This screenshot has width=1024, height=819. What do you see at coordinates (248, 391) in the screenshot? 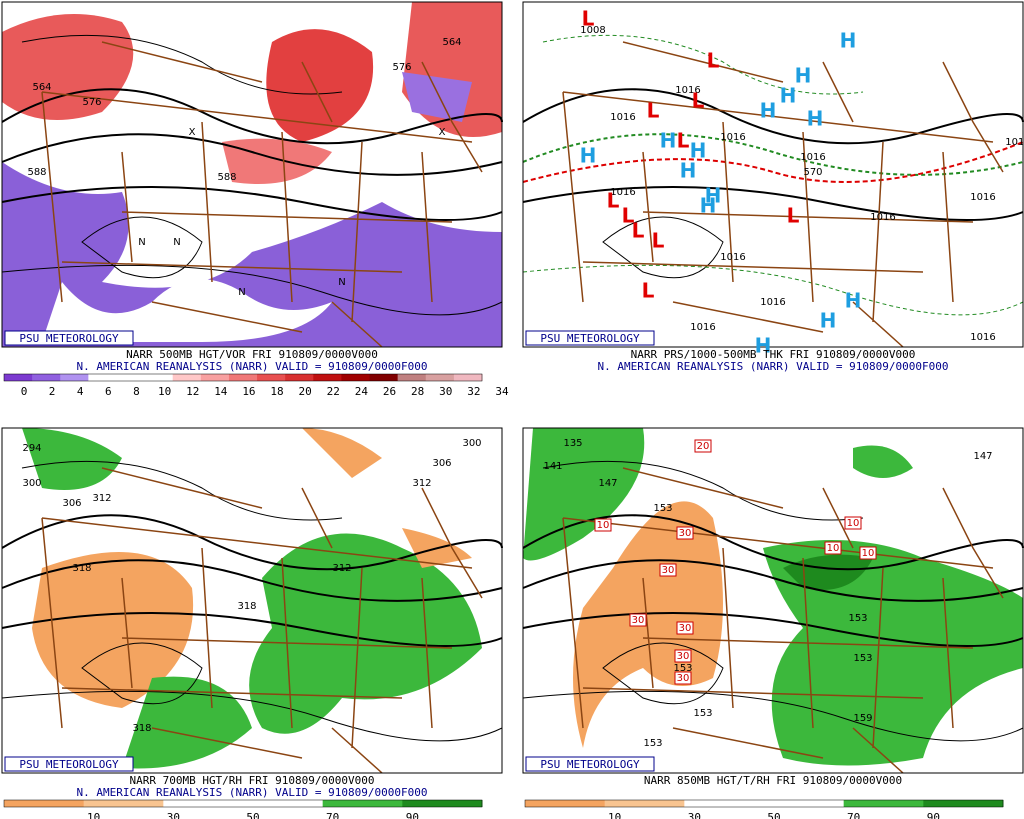
I see `colorbar-tick-label: 16` at bounding box center [248, 391].